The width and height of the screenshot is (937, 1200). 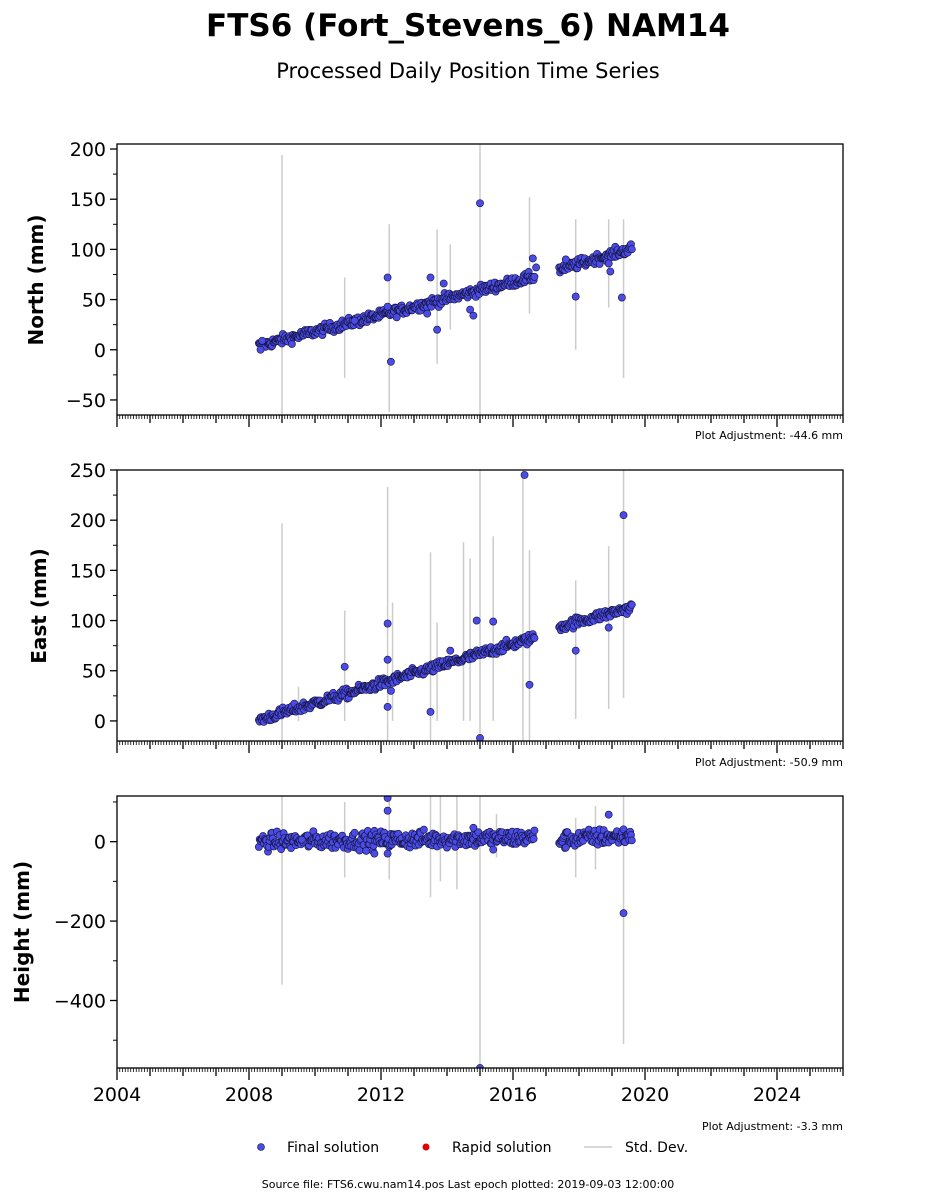 I want to click on north-plot-area, so click(x=445, y=279).